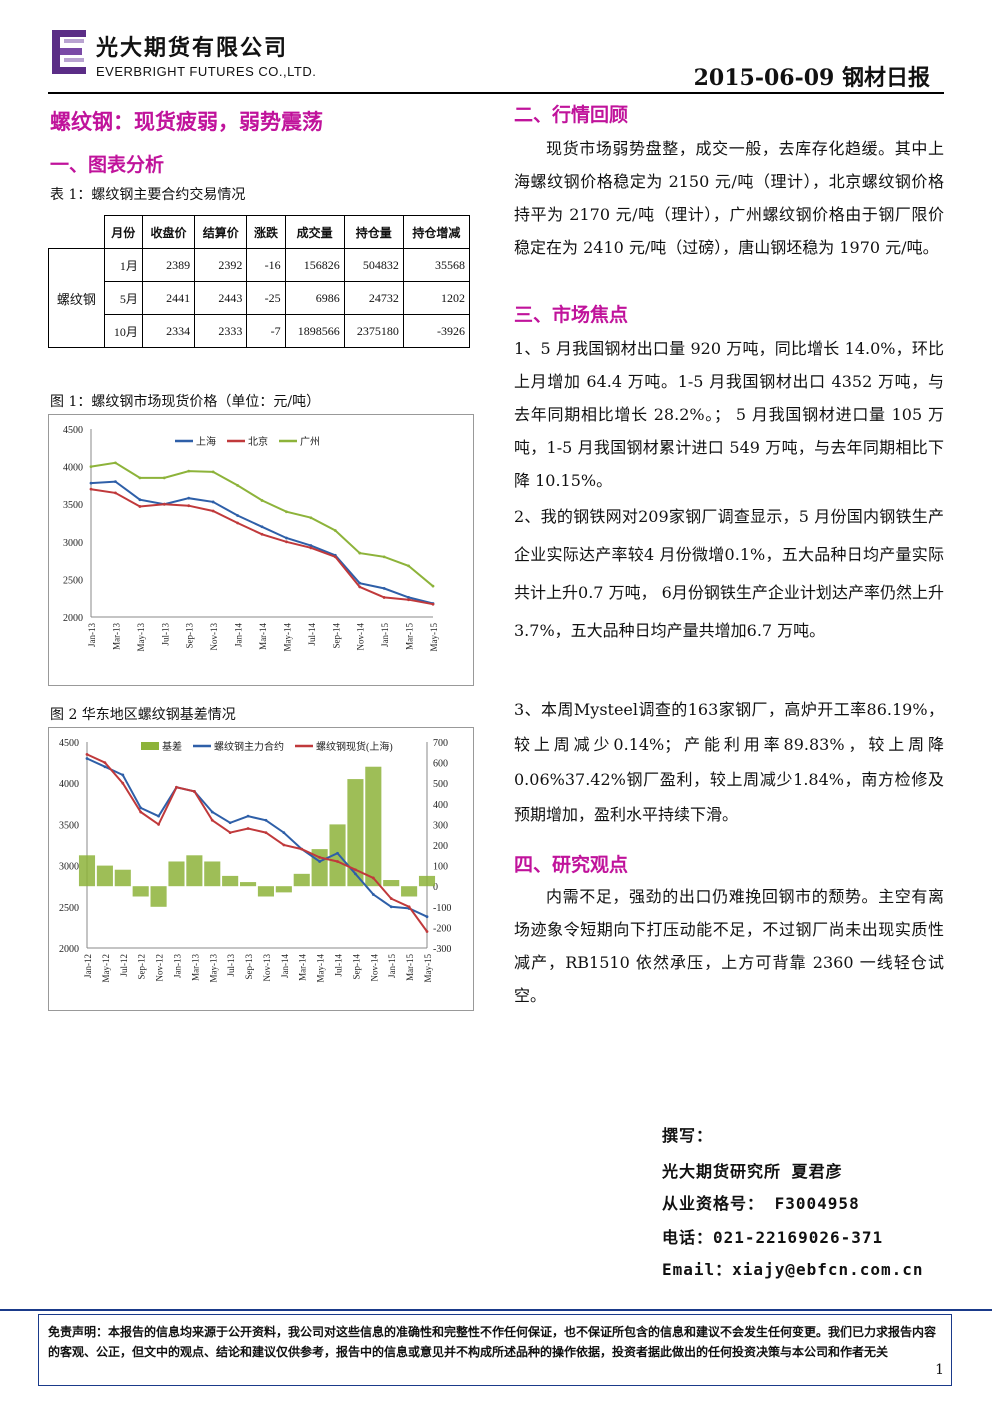  I want to click on x-tick-label: Jan-15, so click(385, 635).